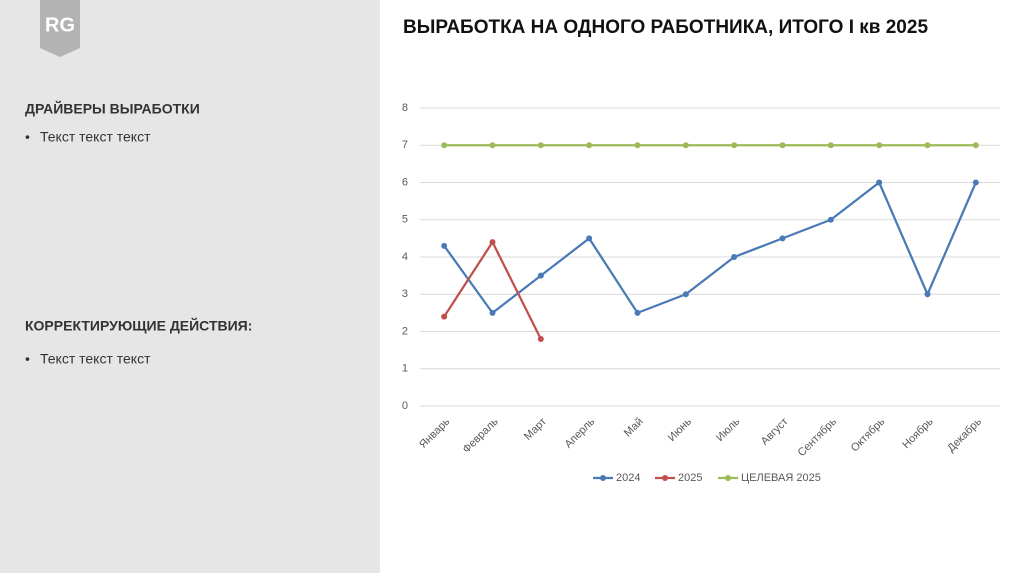 This screenshot has width=1024, height=573. I want to click on y-tick-label: 2, so click(405, 331).